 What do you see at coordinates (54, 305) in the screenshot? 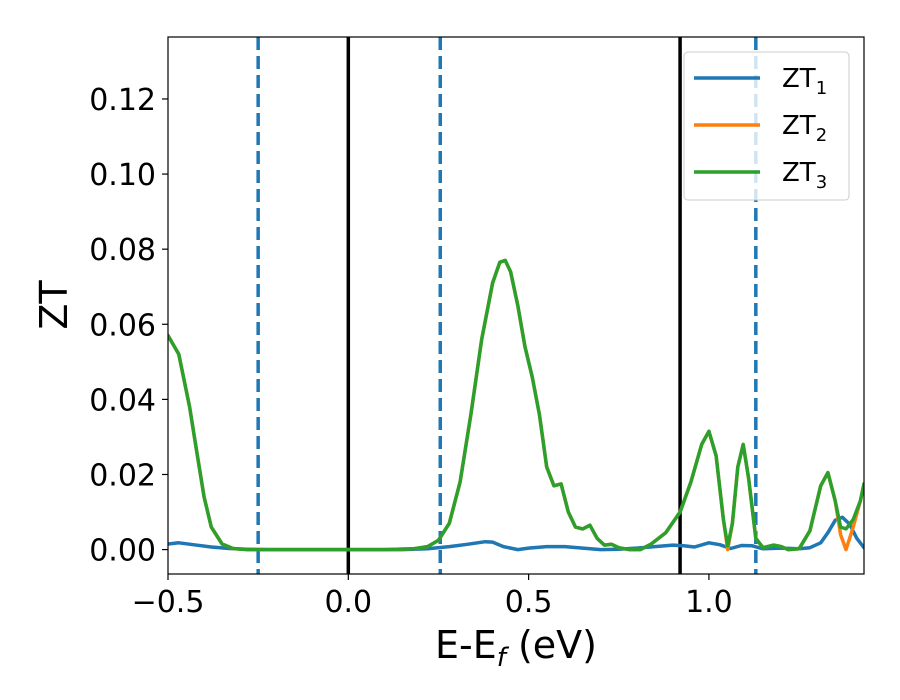
I see `y-axis-label: ZT` at bounding box center [54, 305].